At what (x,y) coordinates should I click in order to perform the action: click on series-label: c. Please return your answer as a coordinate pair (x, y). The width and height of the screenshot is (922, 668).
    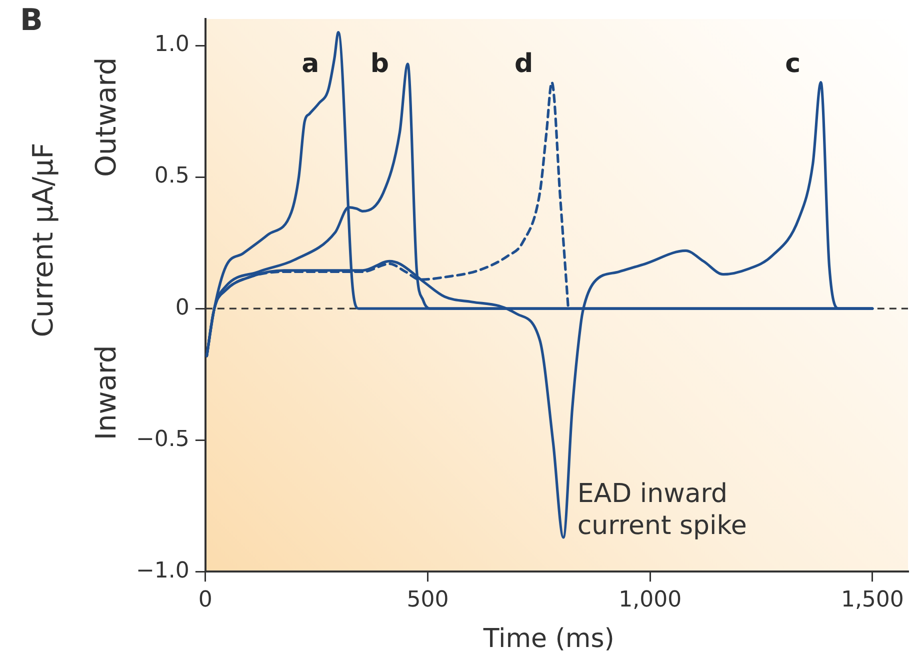
    Looking at the image, I should click on (793, 63).